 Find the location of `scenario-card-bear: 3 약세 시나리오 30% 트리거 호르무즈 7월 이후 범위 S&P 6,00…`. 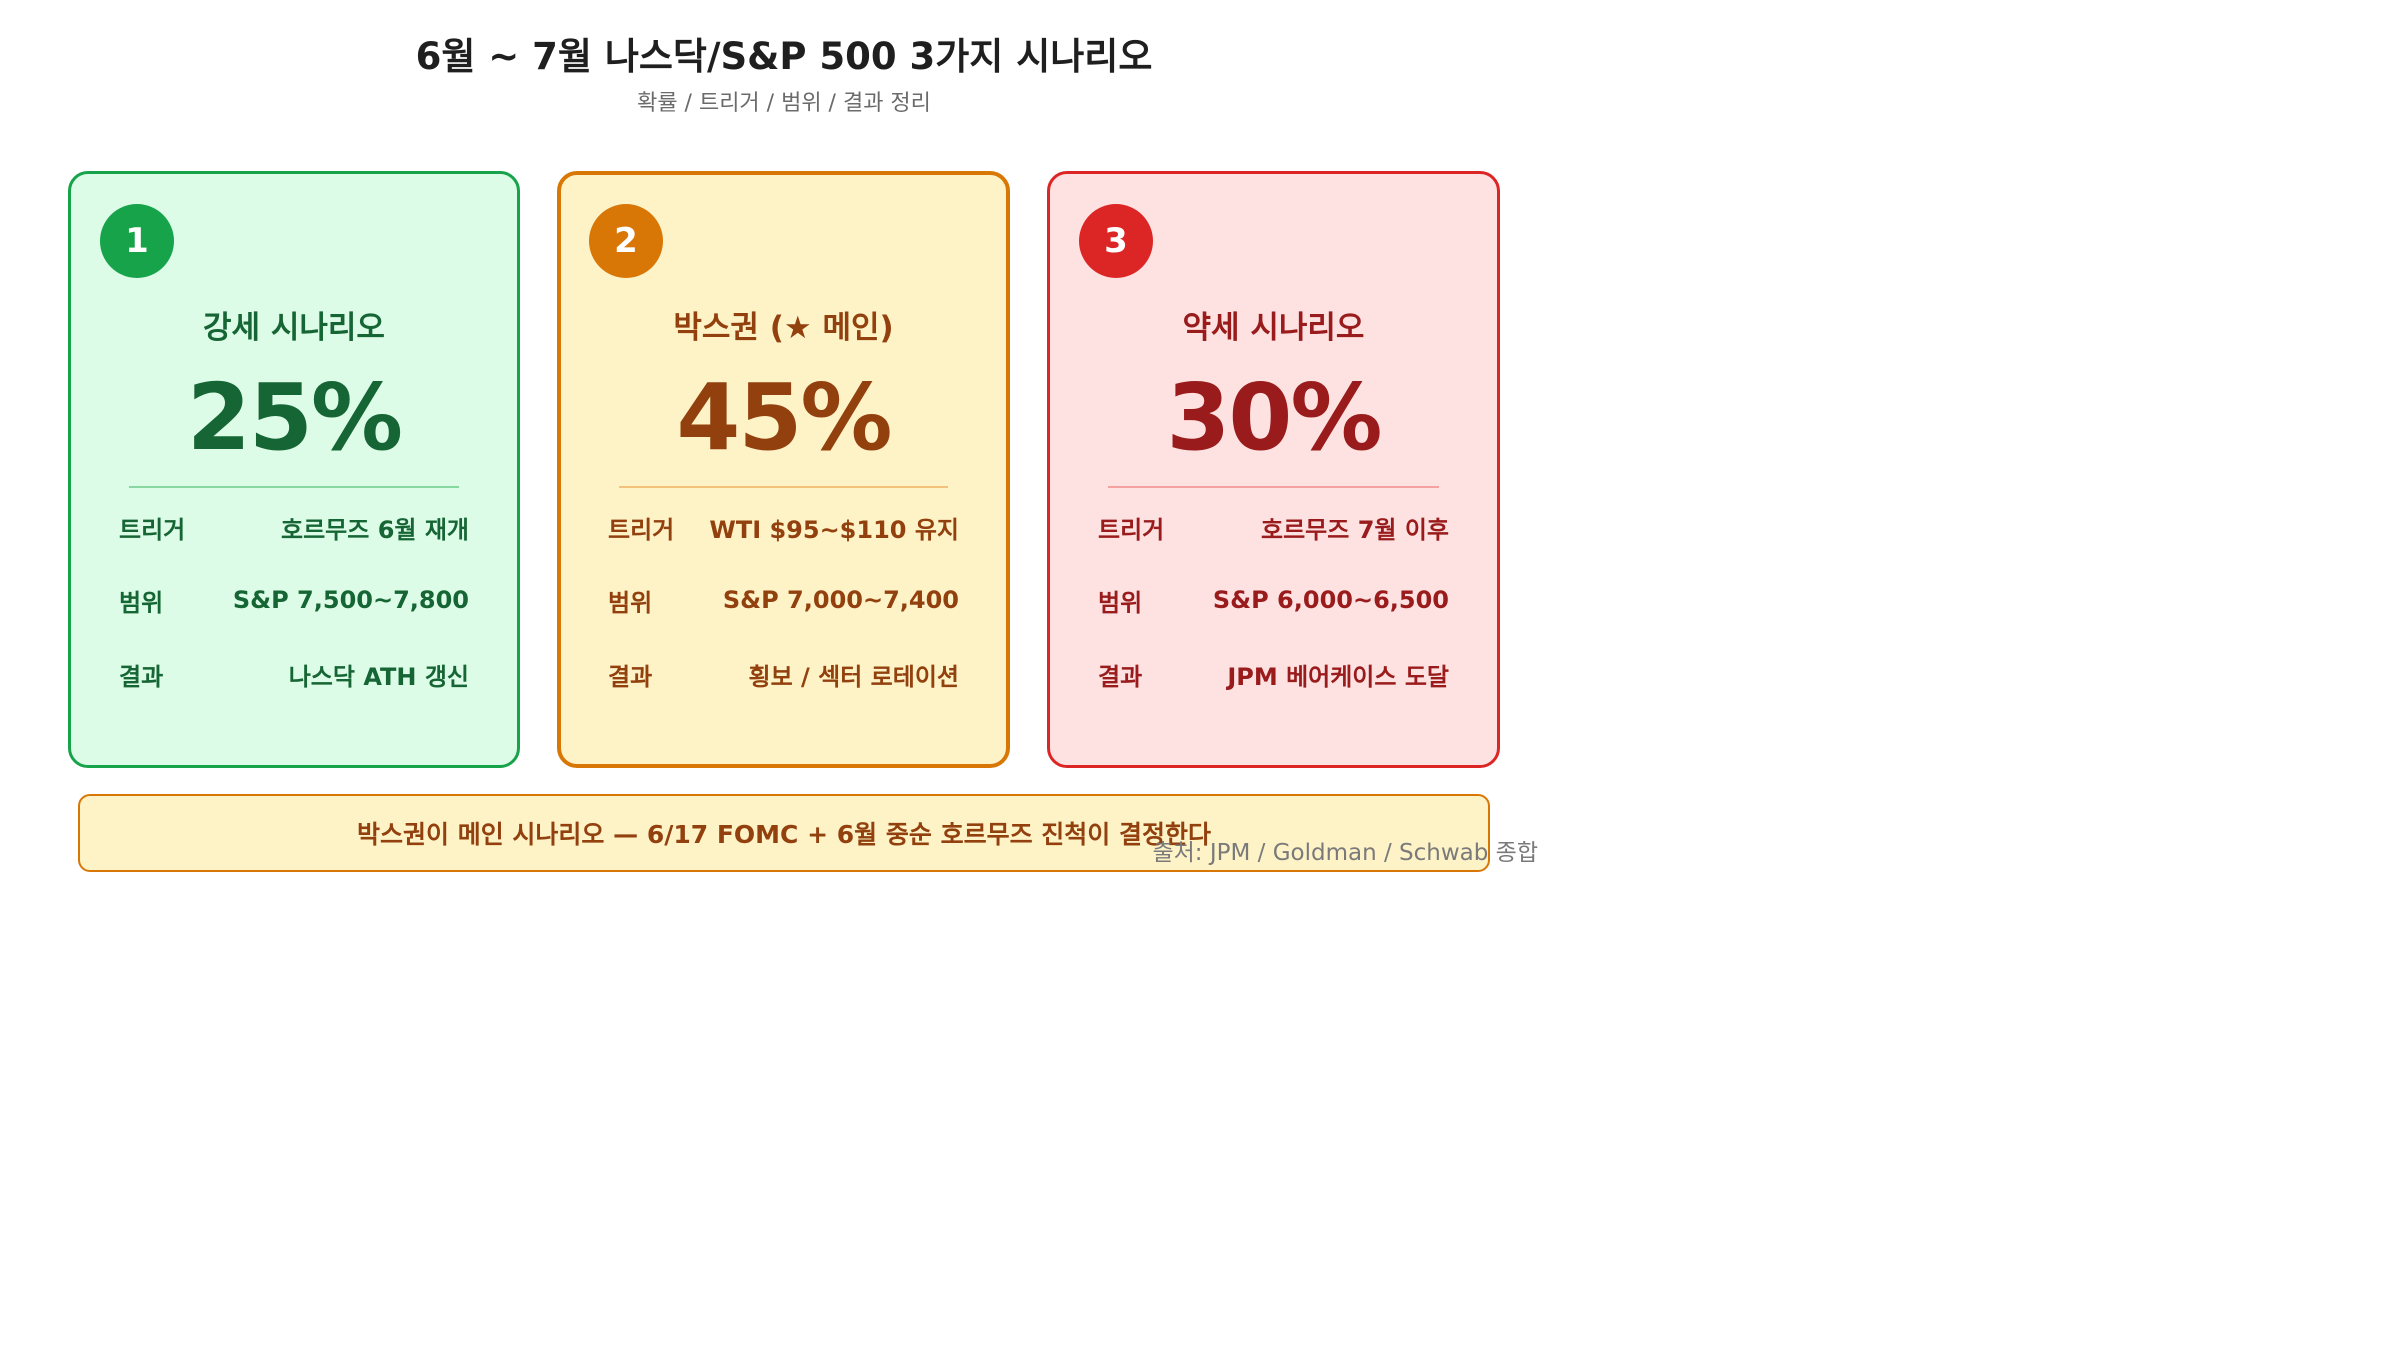

scenario-card-bear: 3 약세 시나리오 30% 트리거 호르무즈 7월 이후 범위 S&P 6,00… is located at coordinates (1273, 469).